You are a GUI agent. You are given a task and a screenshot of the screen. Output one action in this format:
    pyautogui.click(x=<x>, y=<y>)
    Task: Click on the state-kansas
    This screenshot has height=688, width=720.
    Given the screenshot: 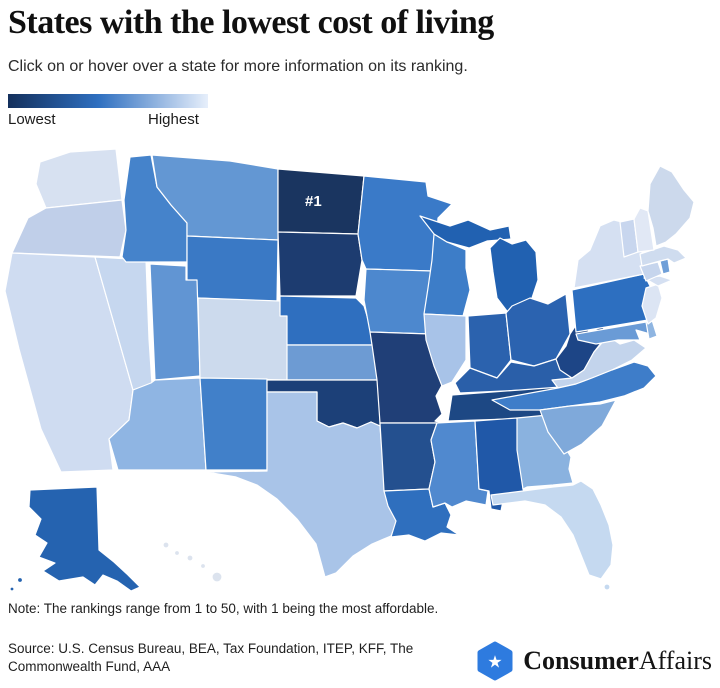 What is the action you would take?
    pyautogui.click(x=333, y=362)
    